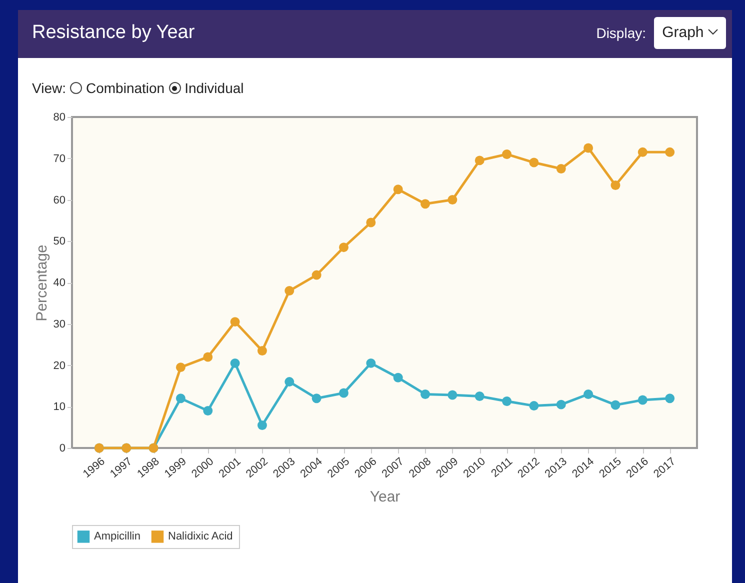 The image size is (745, 583). I want to click on y-tick-label: 60, so click(59, 200).